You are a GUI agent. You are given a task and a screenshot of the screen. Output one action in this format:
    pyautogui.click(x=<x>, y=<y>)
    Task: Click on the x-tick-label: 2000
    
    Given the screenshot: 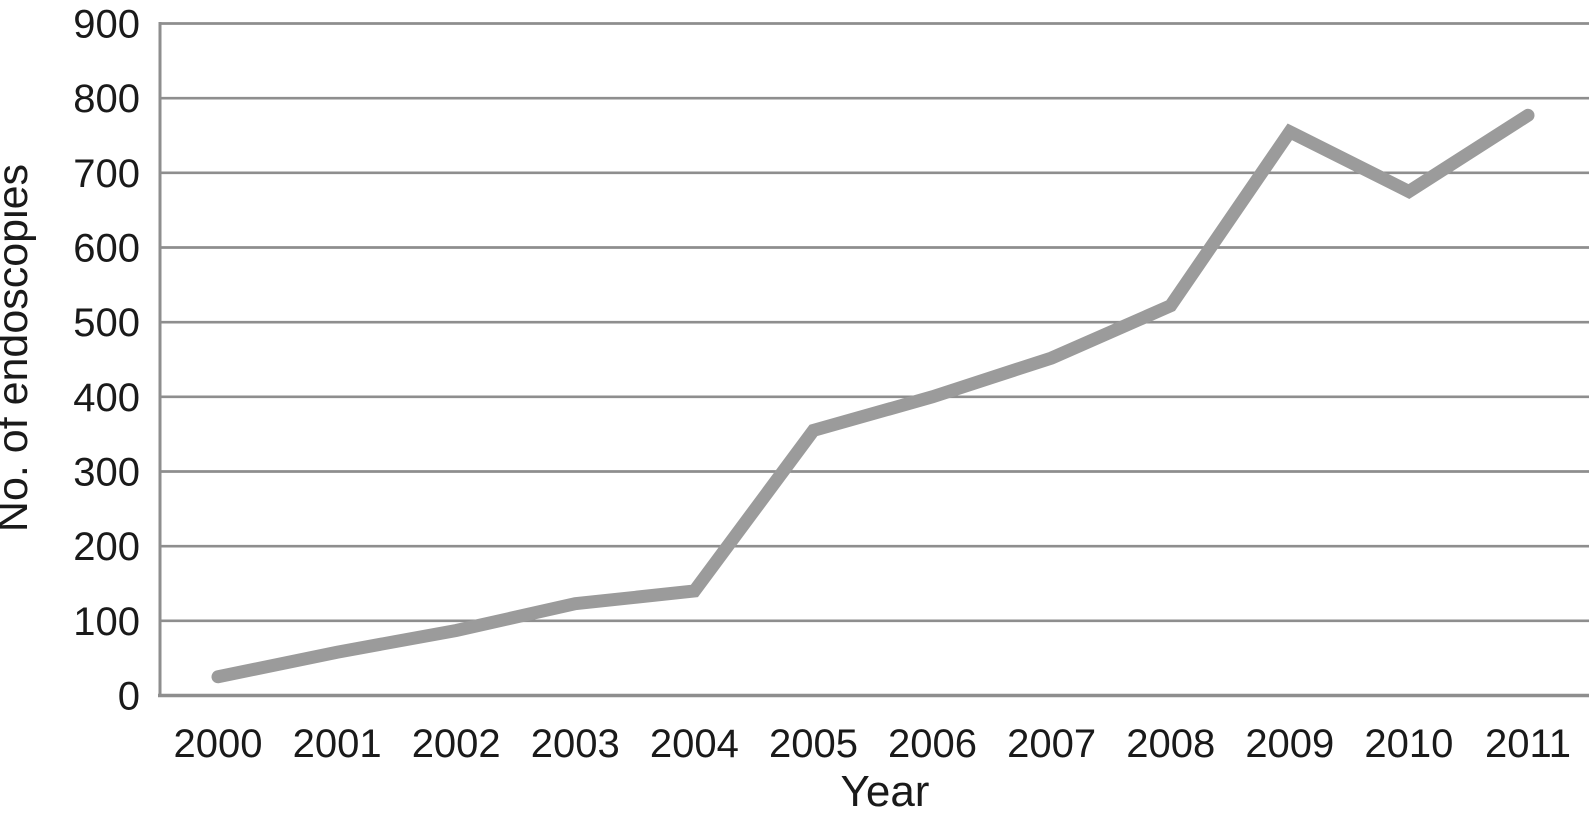 What is the action you would take?
    pyautogui.click(x=218, y=744)
    